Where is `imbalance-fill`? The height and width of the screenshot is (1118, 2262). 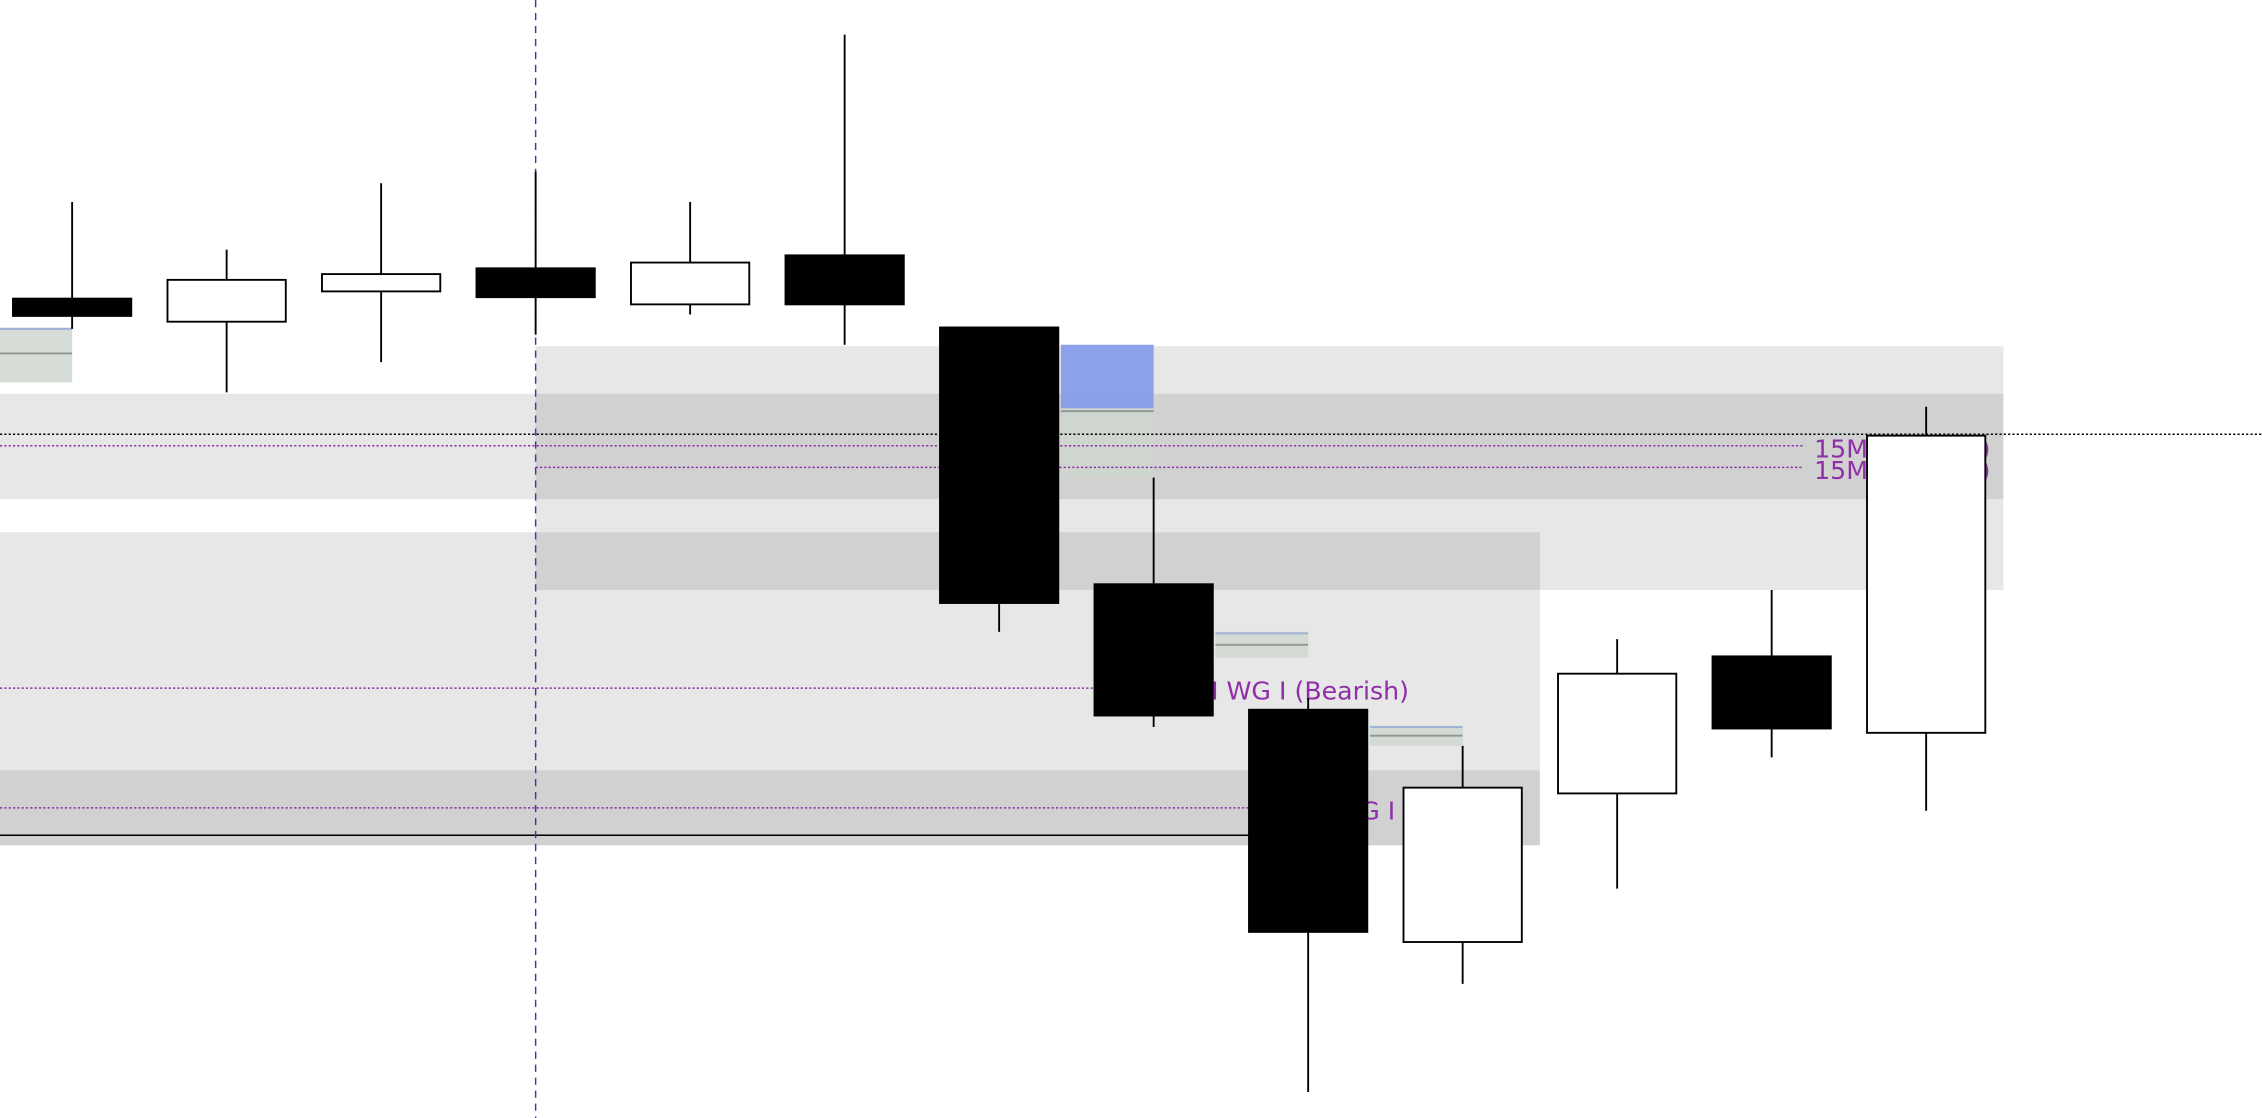 imbalance-fill is located at coordinates (1107, 376).